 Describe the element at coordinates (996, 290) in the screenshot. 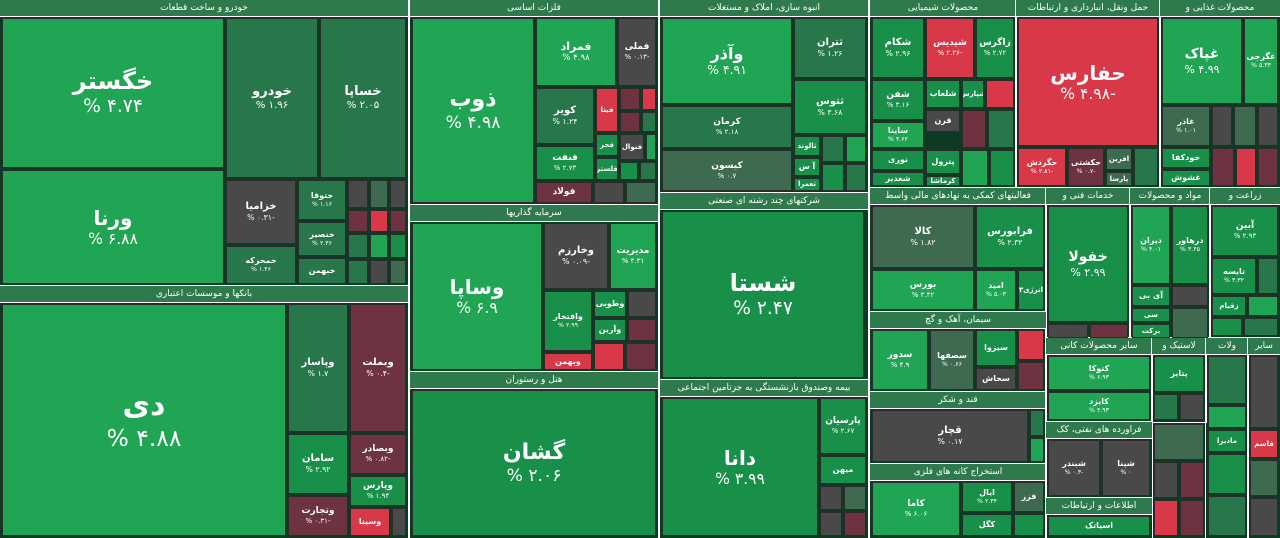

I see `stock-tile: امید ۵.۰۳ %` at that location.